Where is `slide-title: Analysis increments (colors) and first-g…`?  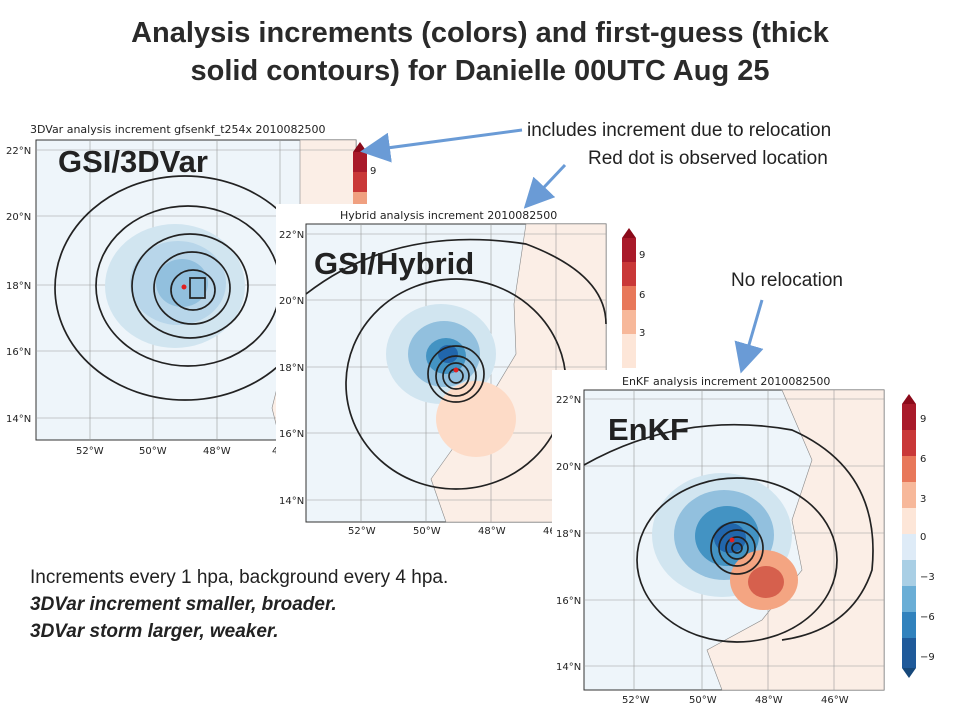 slide-title: Analysis increments (colors) and first-g… is located at coordinates (480, 52).